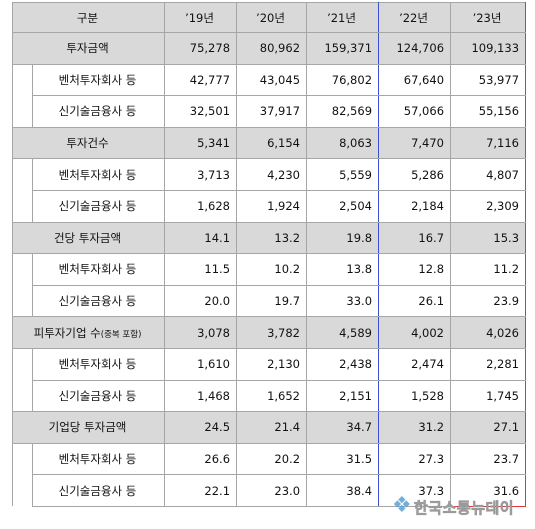  Describe the element at coordinates (415, 364) in the screenshot. I see `cell-value: 2,474` at that location.